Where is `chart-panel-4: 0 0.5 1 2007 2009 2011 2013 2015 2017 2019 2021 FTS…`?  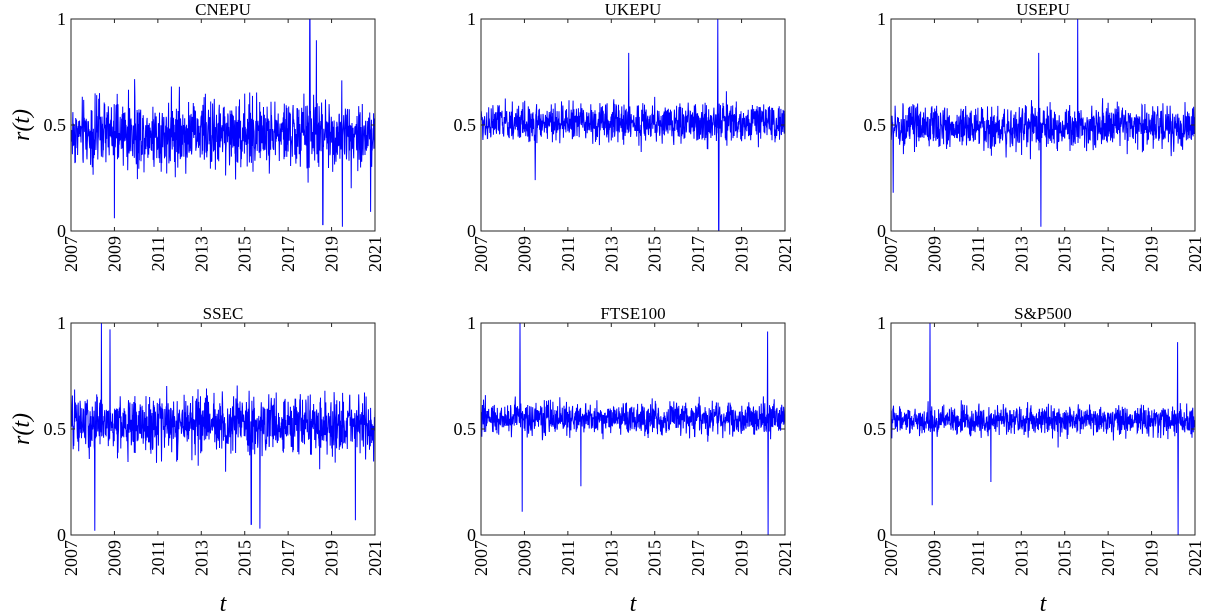
chart-panel-4: 0 0.5 1 2007 2009 2011 2013 2015 2017 2019 2021 FTS… is located at coordinates (625, 459).